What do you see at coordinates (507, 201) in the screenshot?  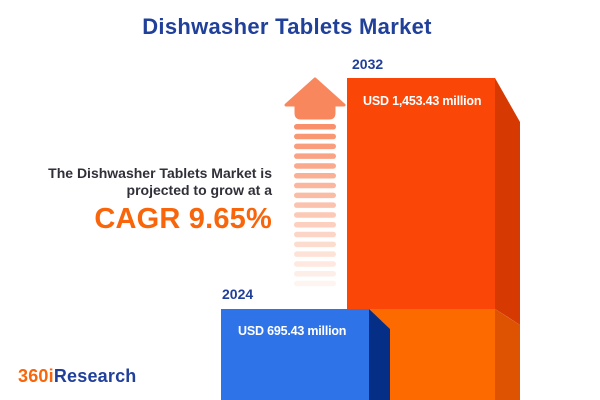 I see `bar-2032-side` at bounding box center [507, 201].